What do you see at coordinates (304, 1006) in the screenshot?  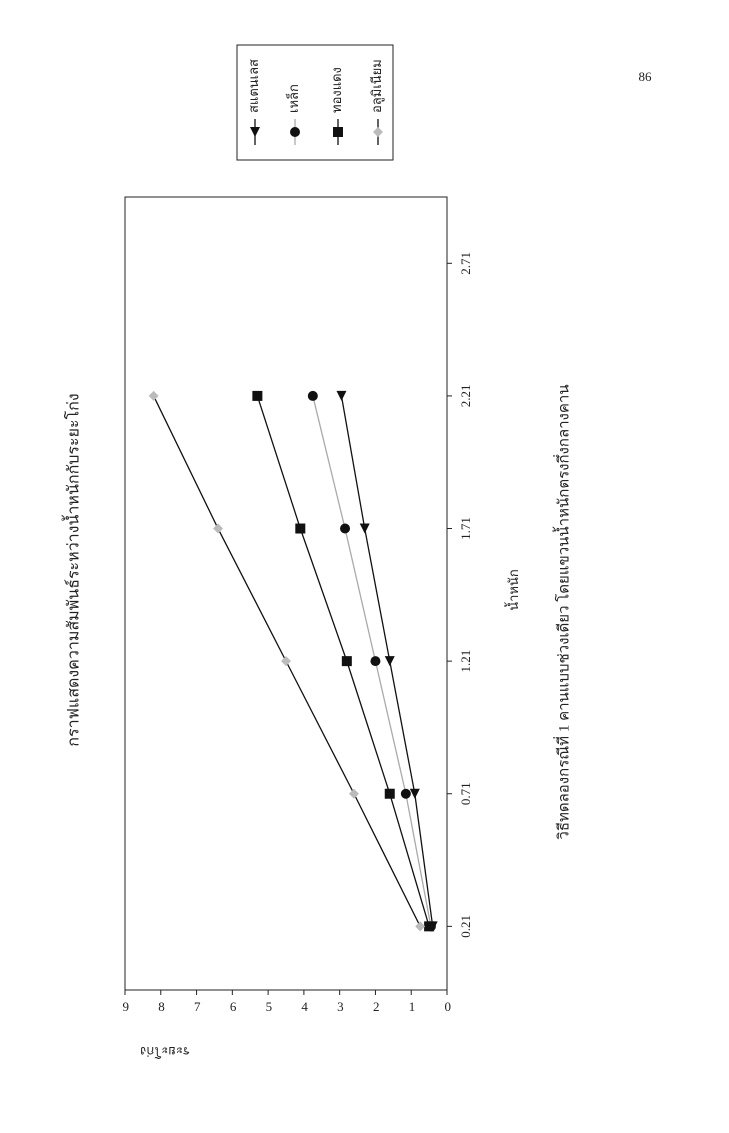 I see `y-tick-label: 4` at bounding box center [304, 1006].